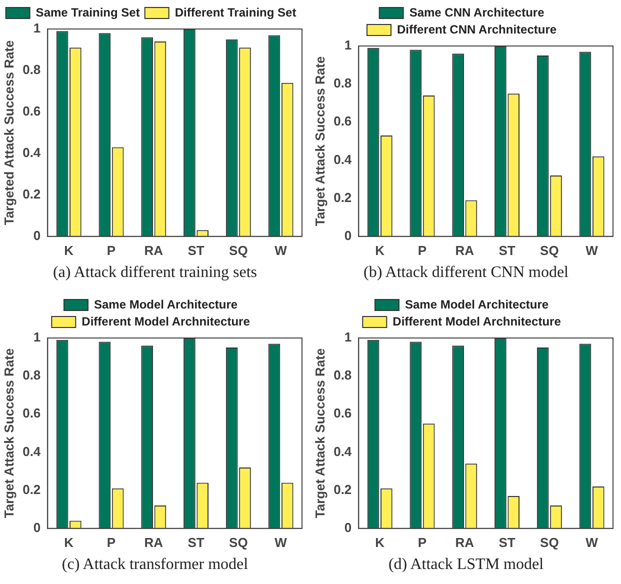 The height and width of the screenshot is (584, 621). Describe the element at coordinates (88, 12) in the screenshot. I see `legend-label: Same Training Set` at that location.